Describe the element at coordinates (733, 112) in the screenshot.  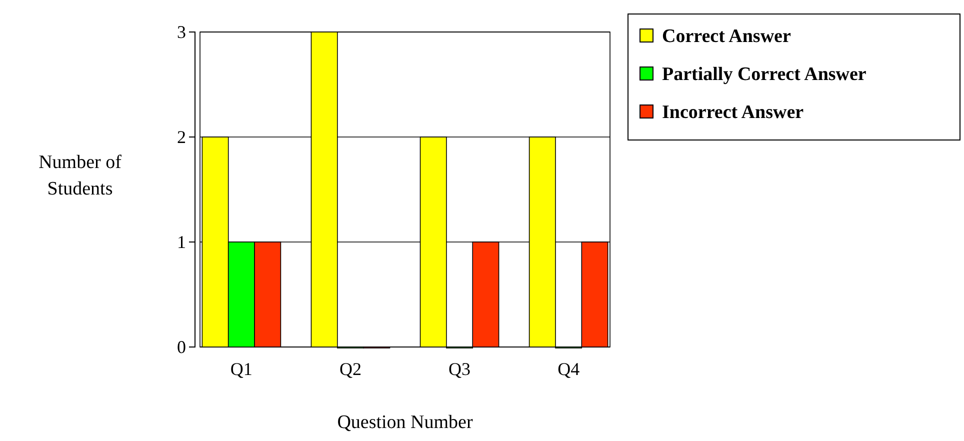
I see `legend-label: Incorrect Answer` at that location.